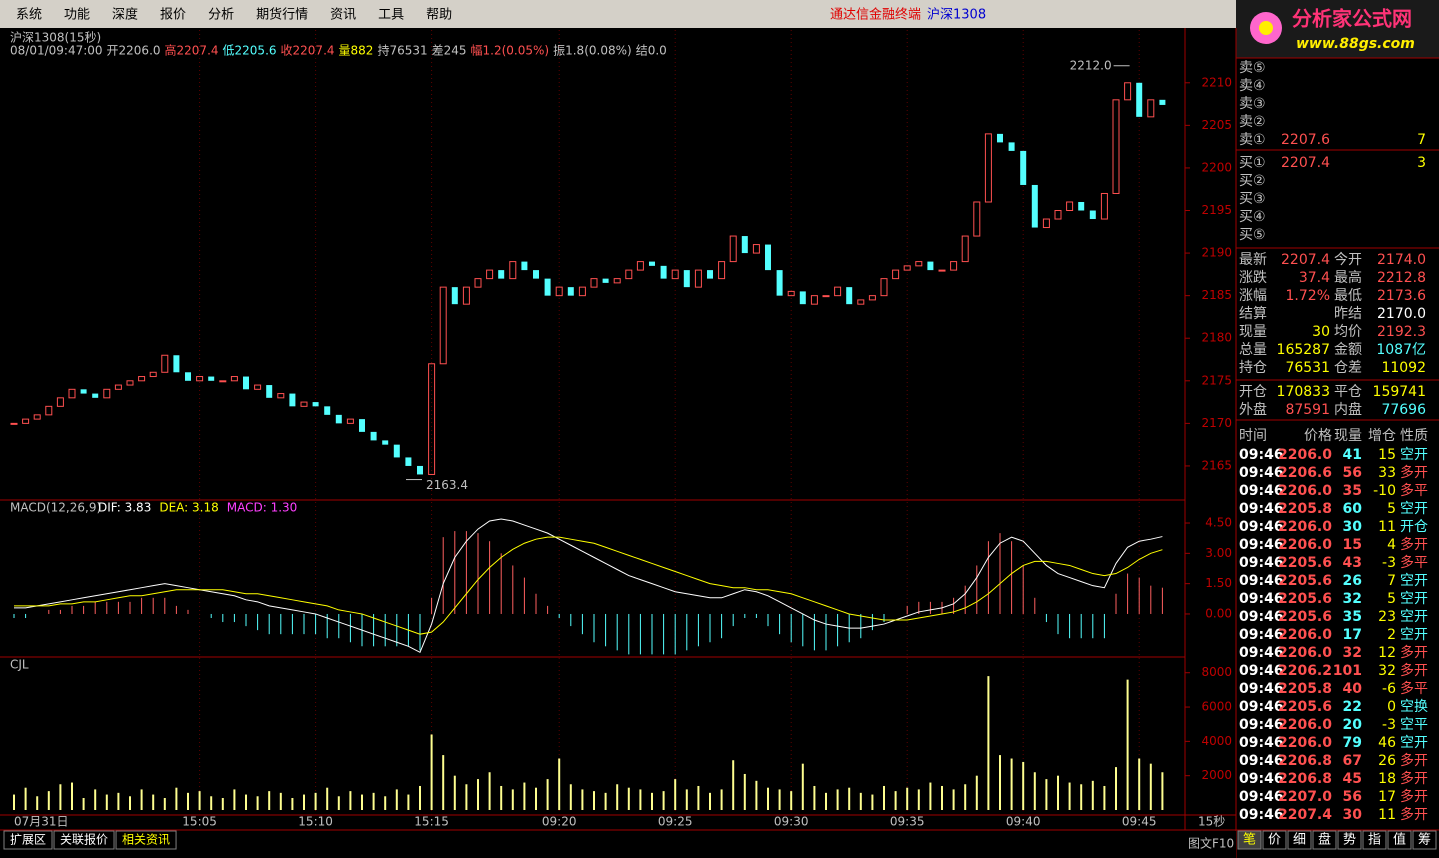  Describe the element at coordinates (1352, 743) in the screenshot. I see `tick-cell: 79` at that location.